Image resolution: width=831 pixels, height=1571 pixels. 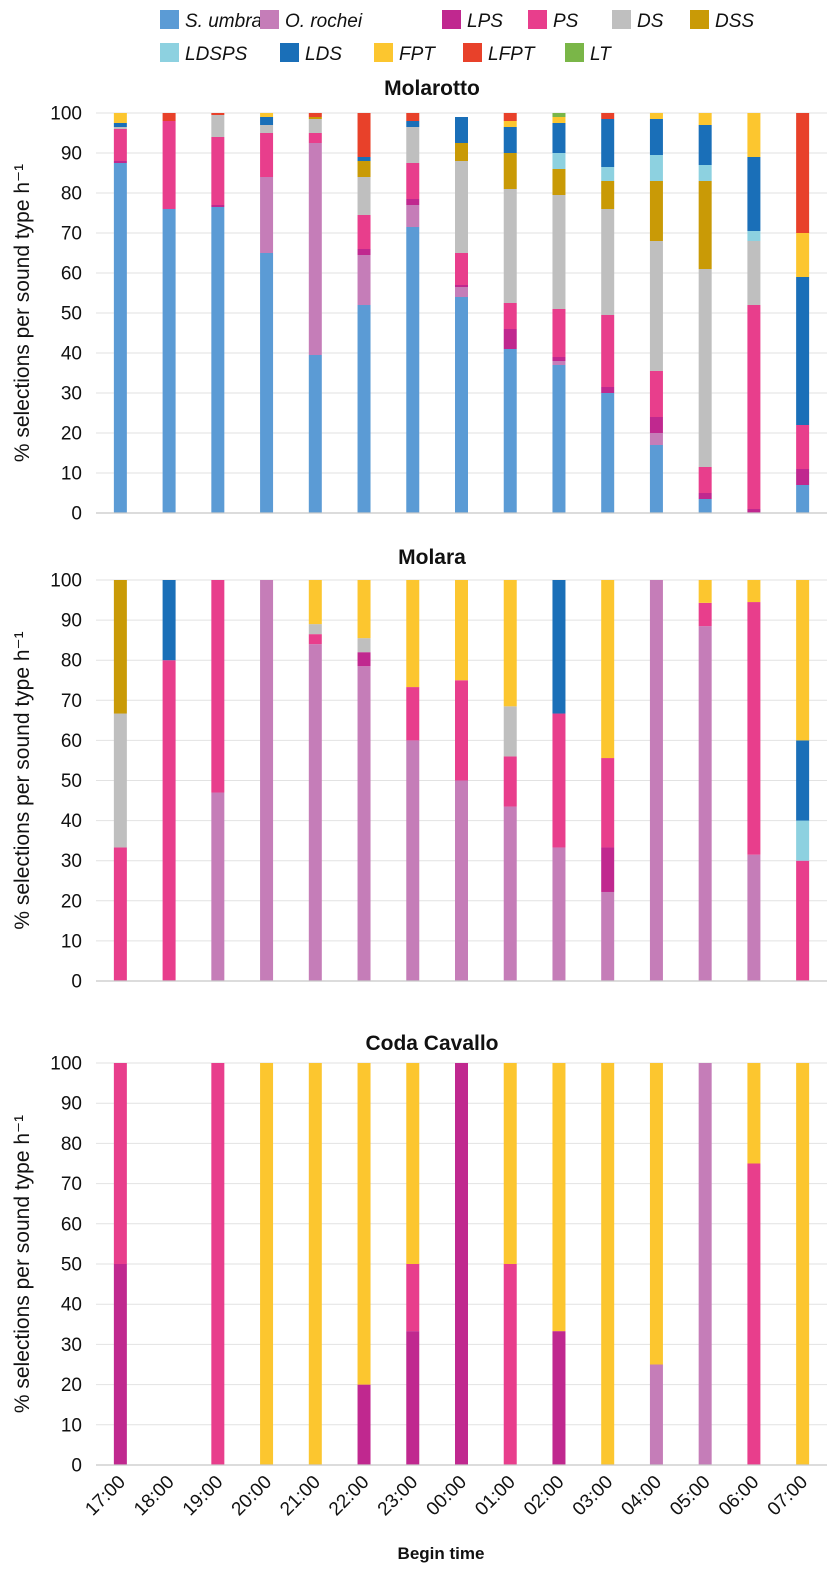 I want to click on x-tick-label: 22:00, so click(x=349, y=1496).